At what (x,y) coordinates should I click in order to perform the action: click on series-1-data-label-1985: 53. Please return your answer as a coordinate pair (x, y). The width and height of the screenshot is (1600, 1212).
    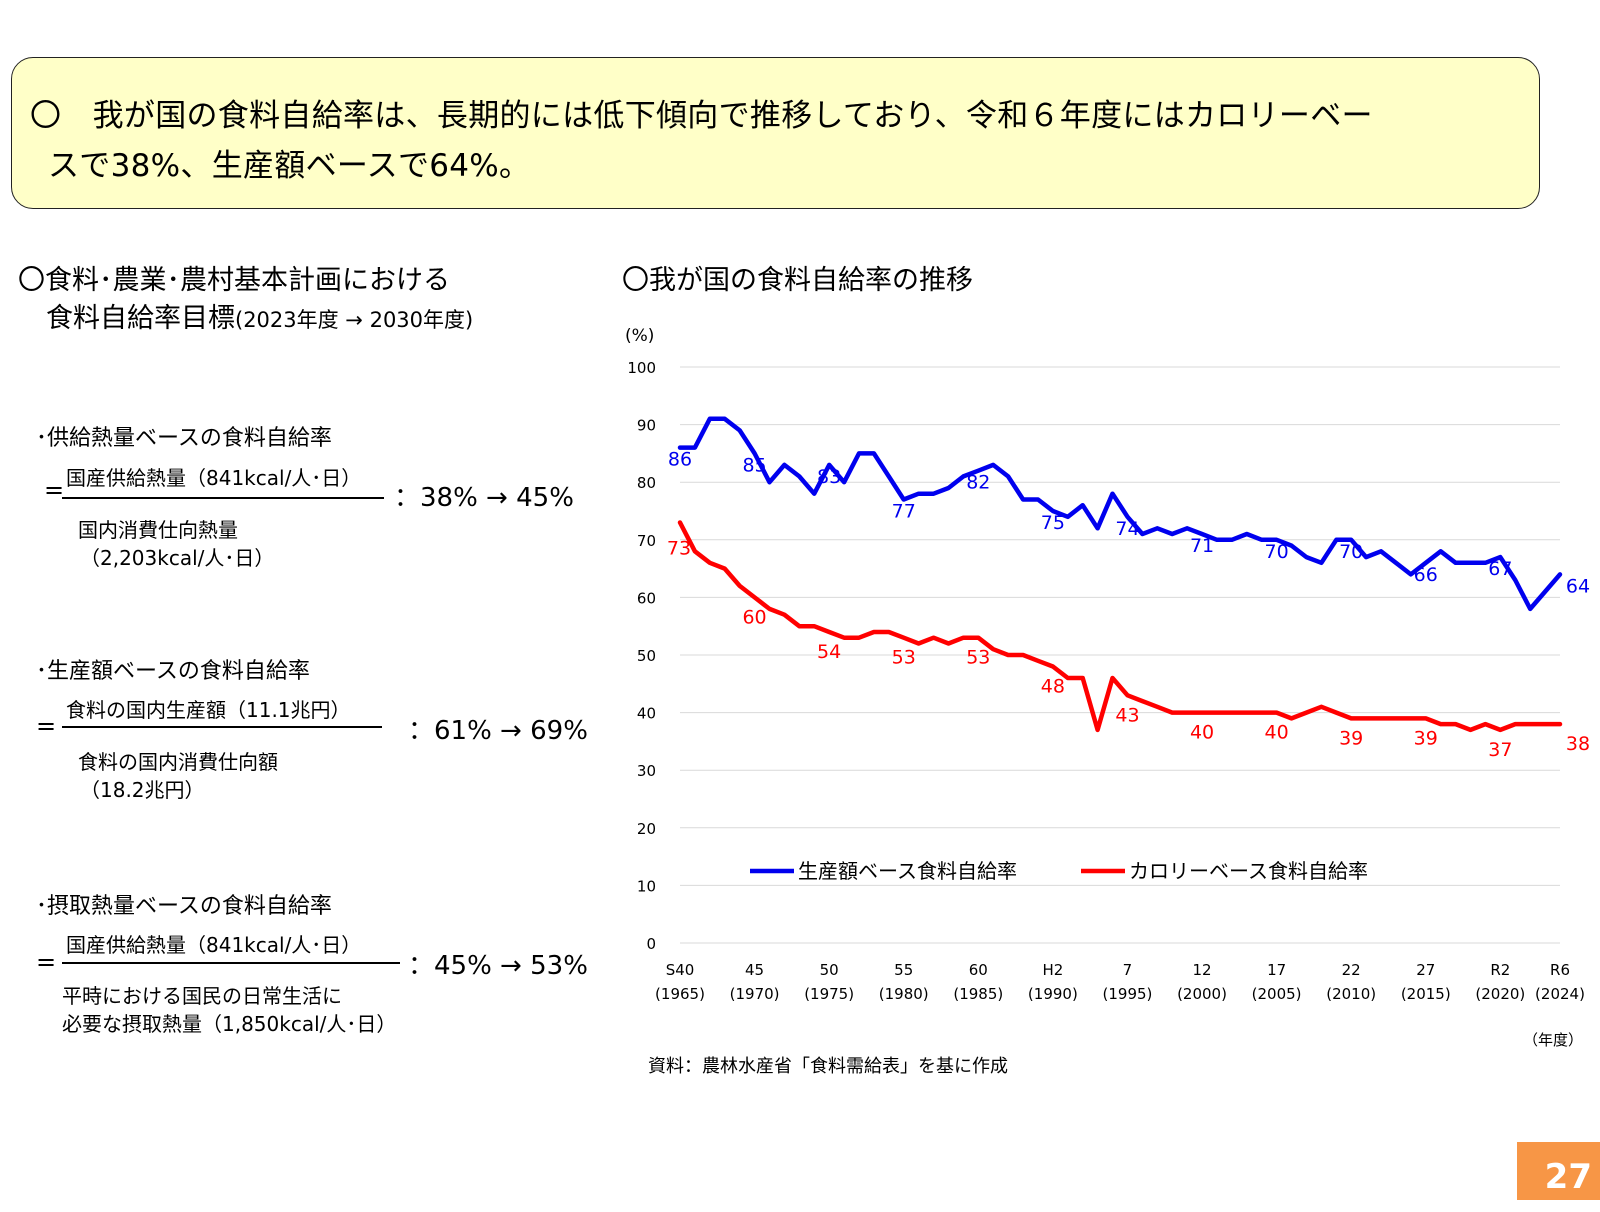
    Looking at the image, I should click on (978, 658).